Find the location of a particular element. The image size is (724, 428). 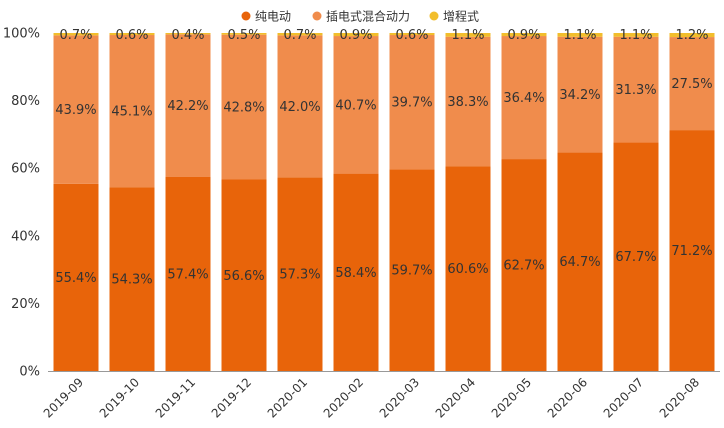

data-label: 64.7% is located at coordinates (579, 262).